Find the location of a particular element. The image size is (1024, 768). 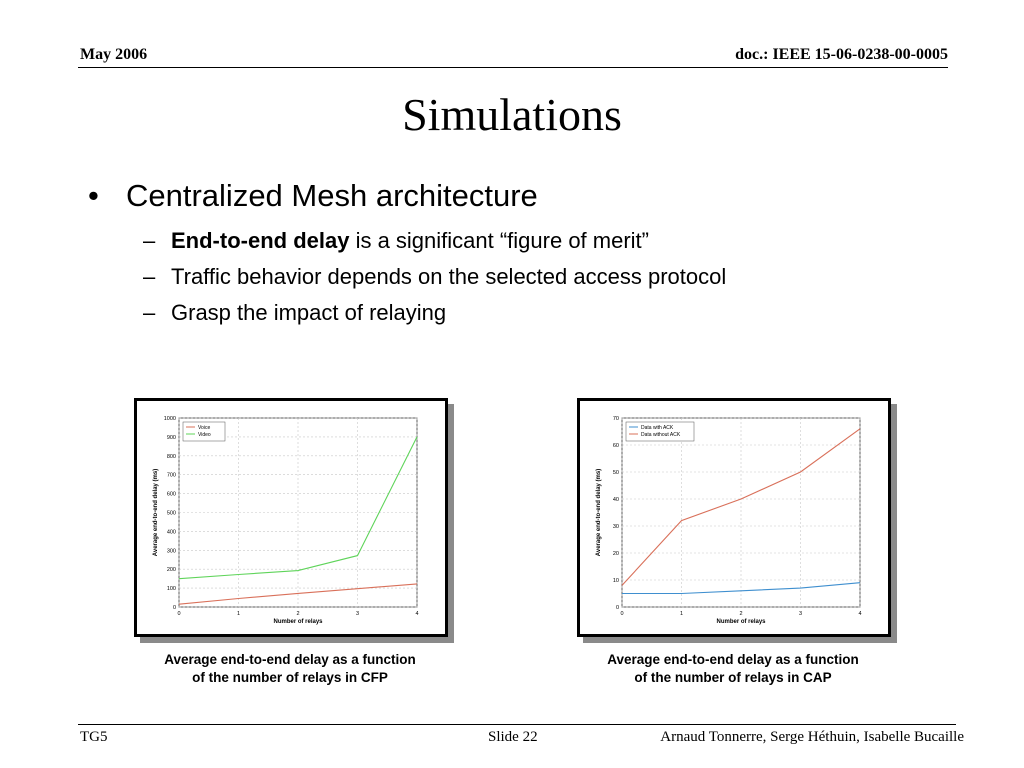

sub-bullet-3: – Grasp the impact of relaying is located at coordinates (294, 313).